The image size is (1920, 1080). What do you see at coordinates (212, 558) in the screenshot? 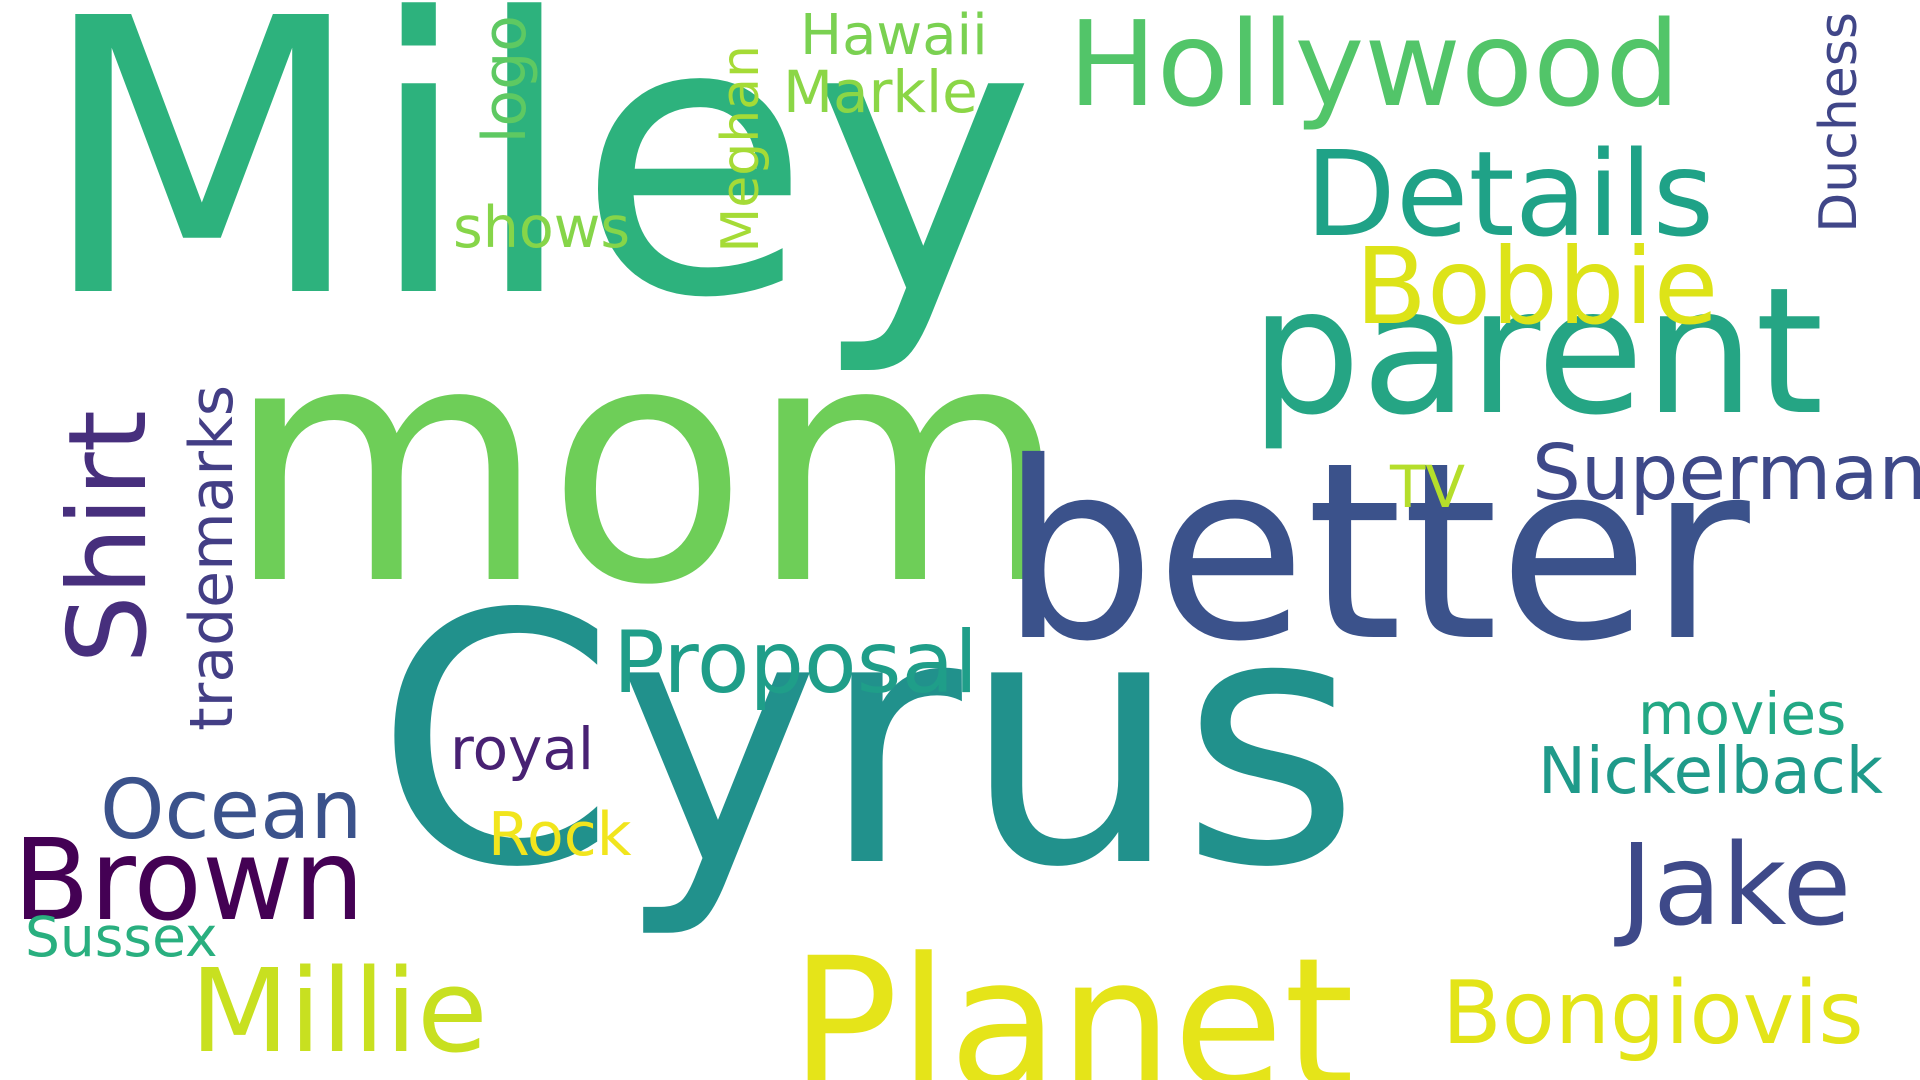
I see `word-trademarks: trademarks` at bounding box center [212, 558].